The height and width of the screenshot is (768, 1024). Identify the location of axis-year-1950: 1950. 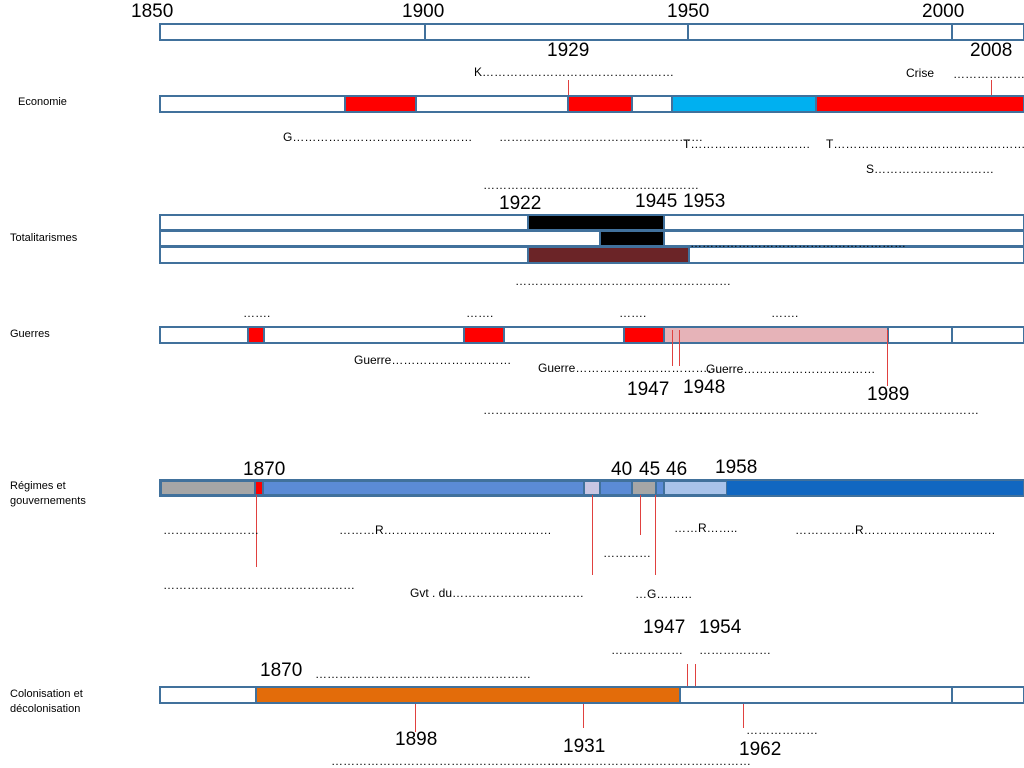
(688, 11).